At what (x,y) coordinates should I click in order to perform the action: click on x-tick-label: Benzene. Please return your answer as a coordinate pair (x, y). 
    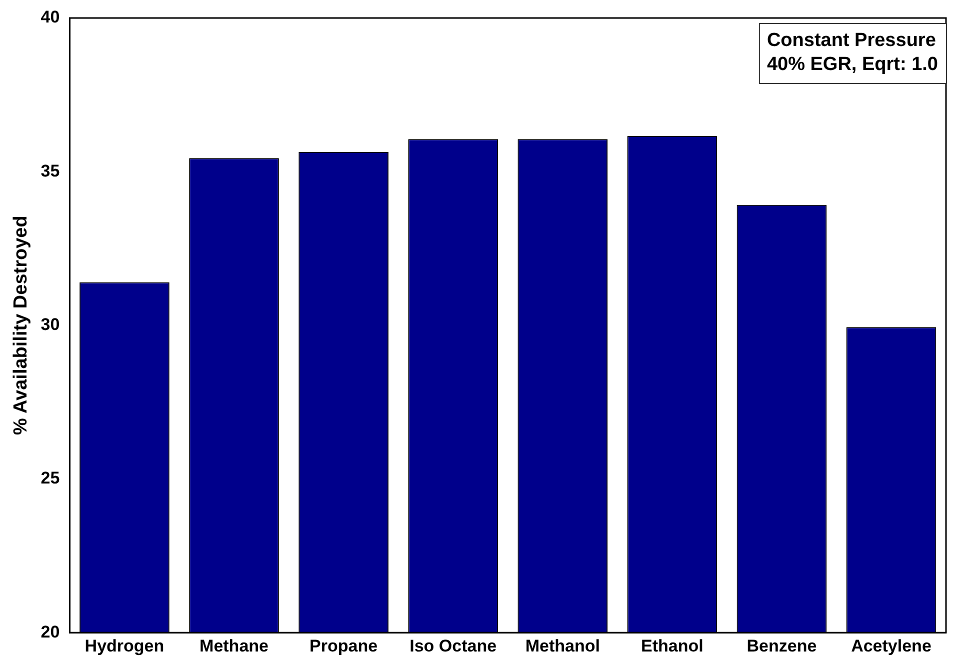
    Looking at the image, I should click on (781, 646).